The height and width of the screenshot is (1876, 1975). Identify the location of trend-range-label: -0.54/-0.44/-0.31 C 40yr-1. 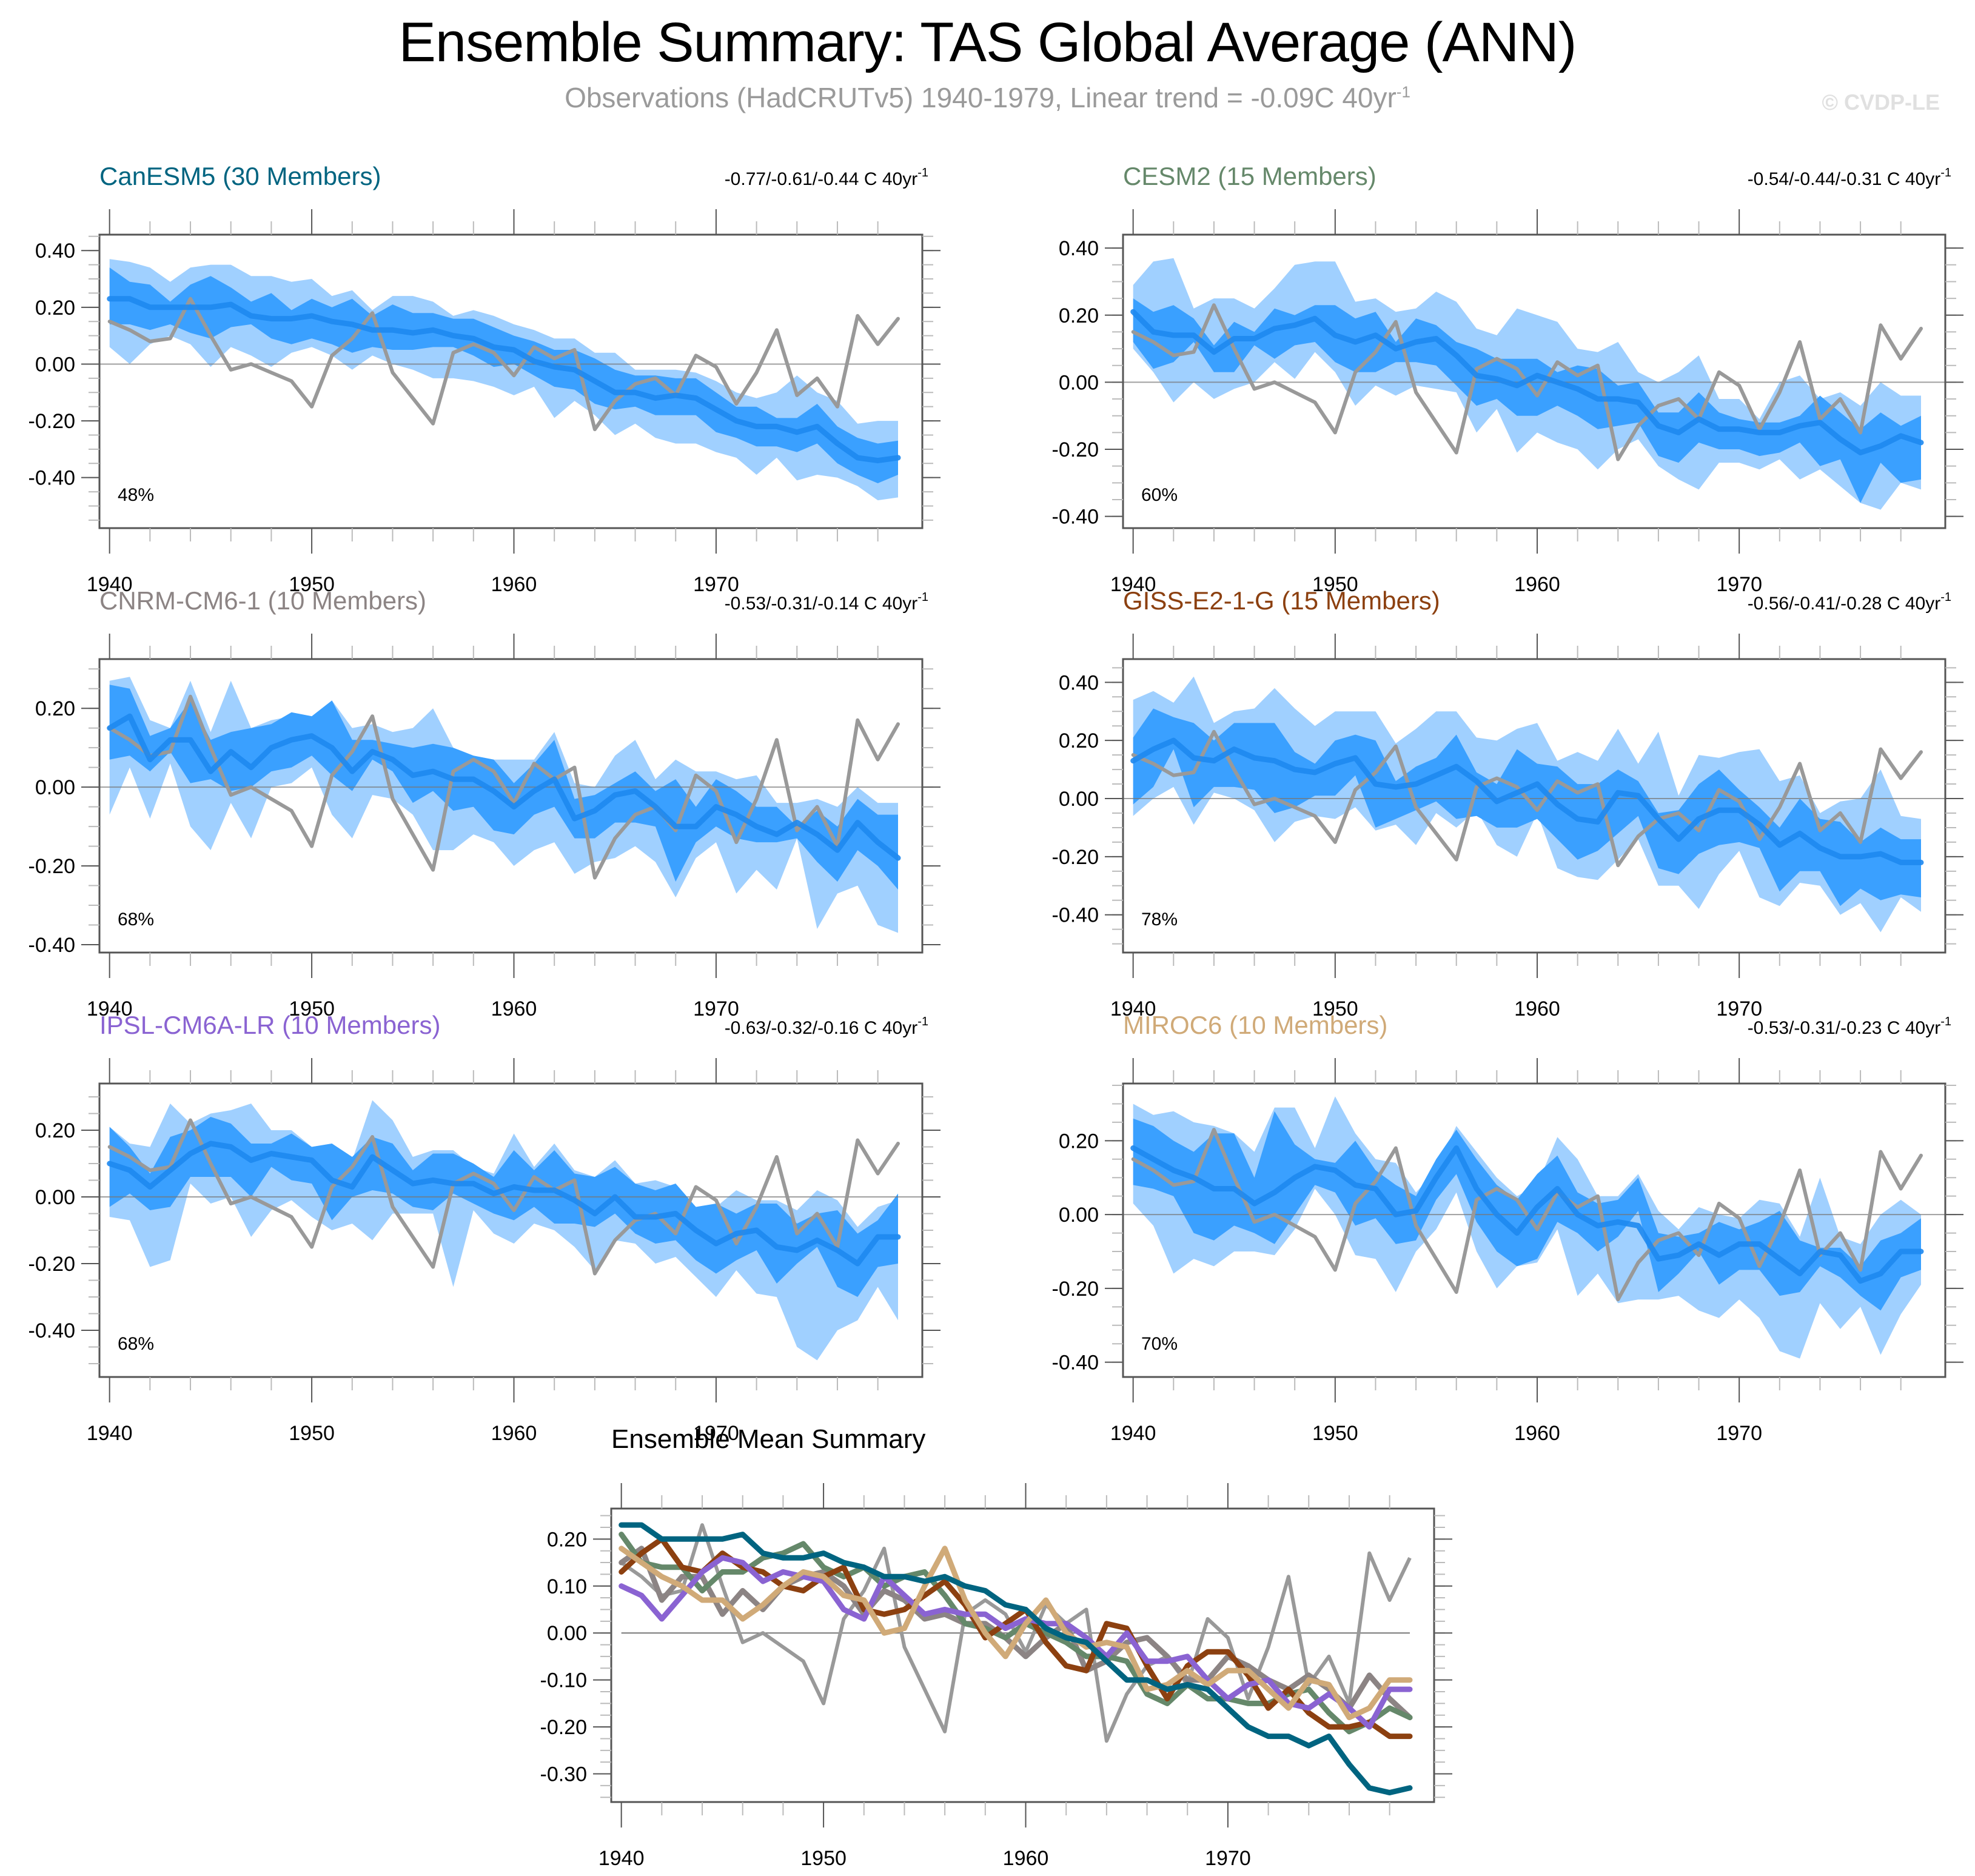
(1850, 177).